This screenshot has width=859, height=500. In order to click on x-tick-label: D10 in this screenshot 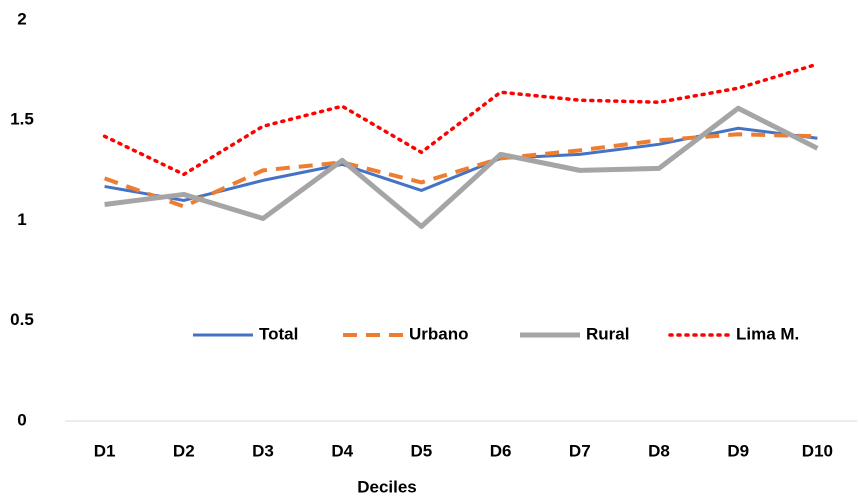, I will do `click(817, 450)`.